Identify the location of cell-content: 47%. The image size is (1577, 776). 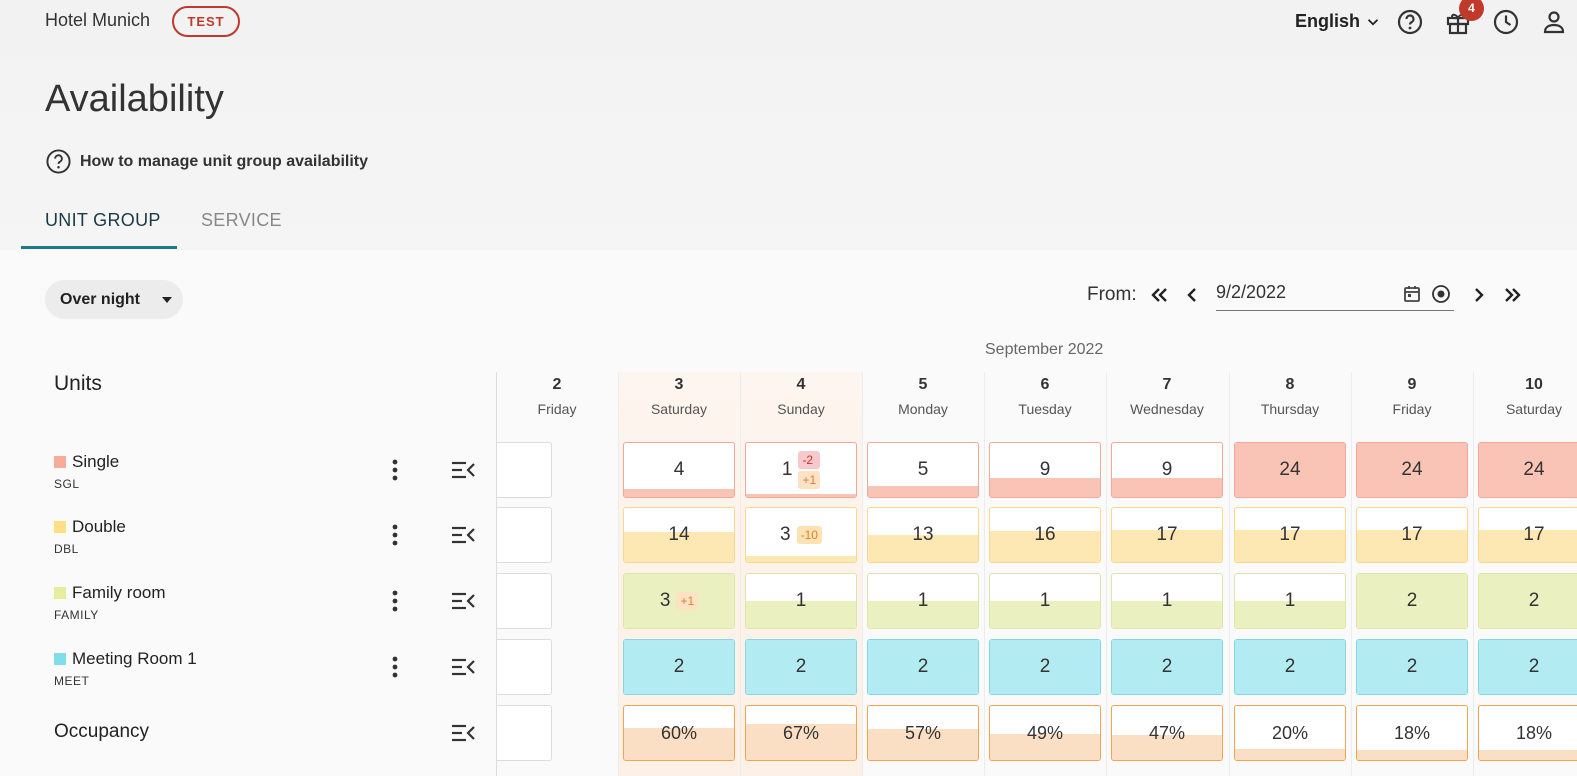
(1167, 733).